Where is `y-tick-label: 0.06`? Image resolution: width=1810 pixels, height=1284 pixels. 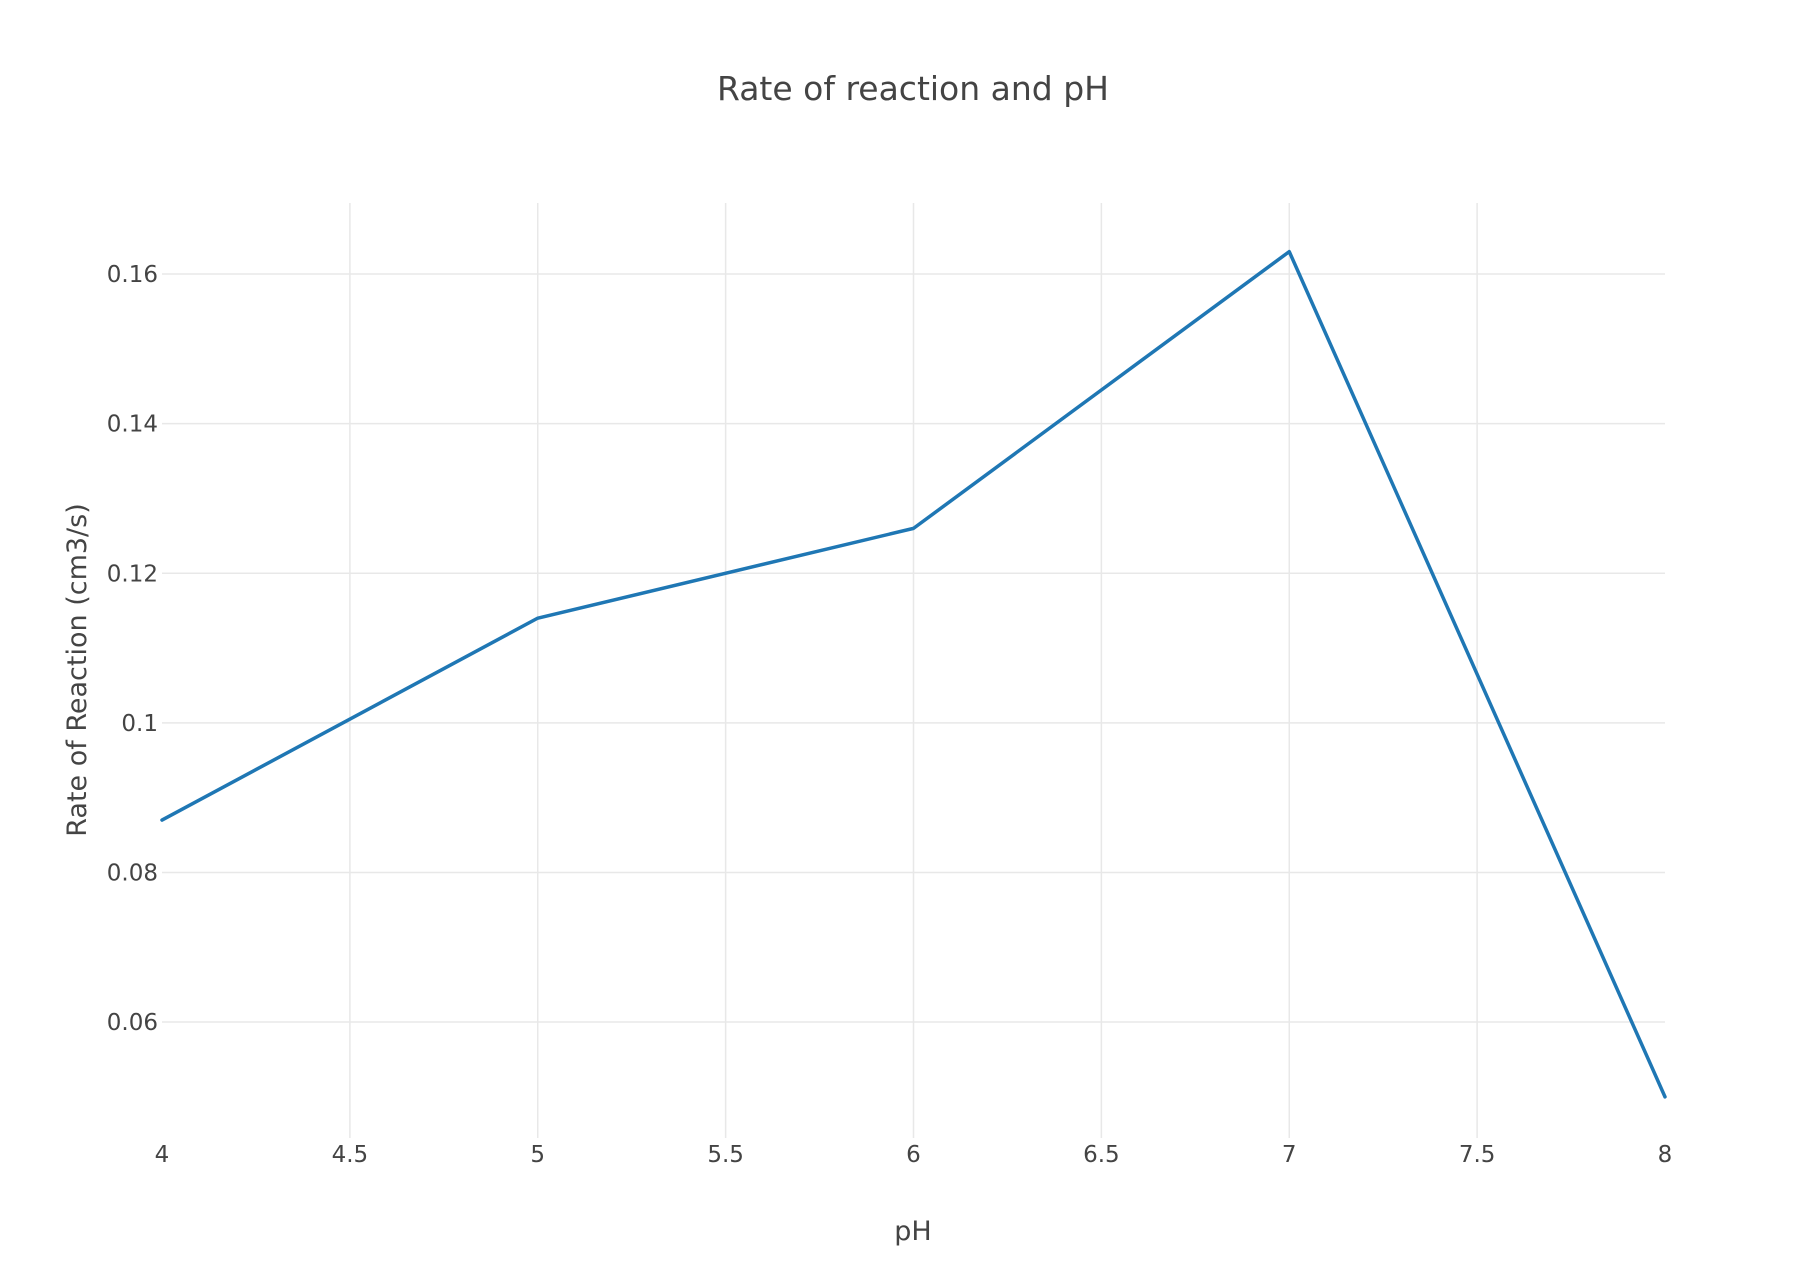
y-tick-label: 0.06 is located at coordinates (132, 1023).